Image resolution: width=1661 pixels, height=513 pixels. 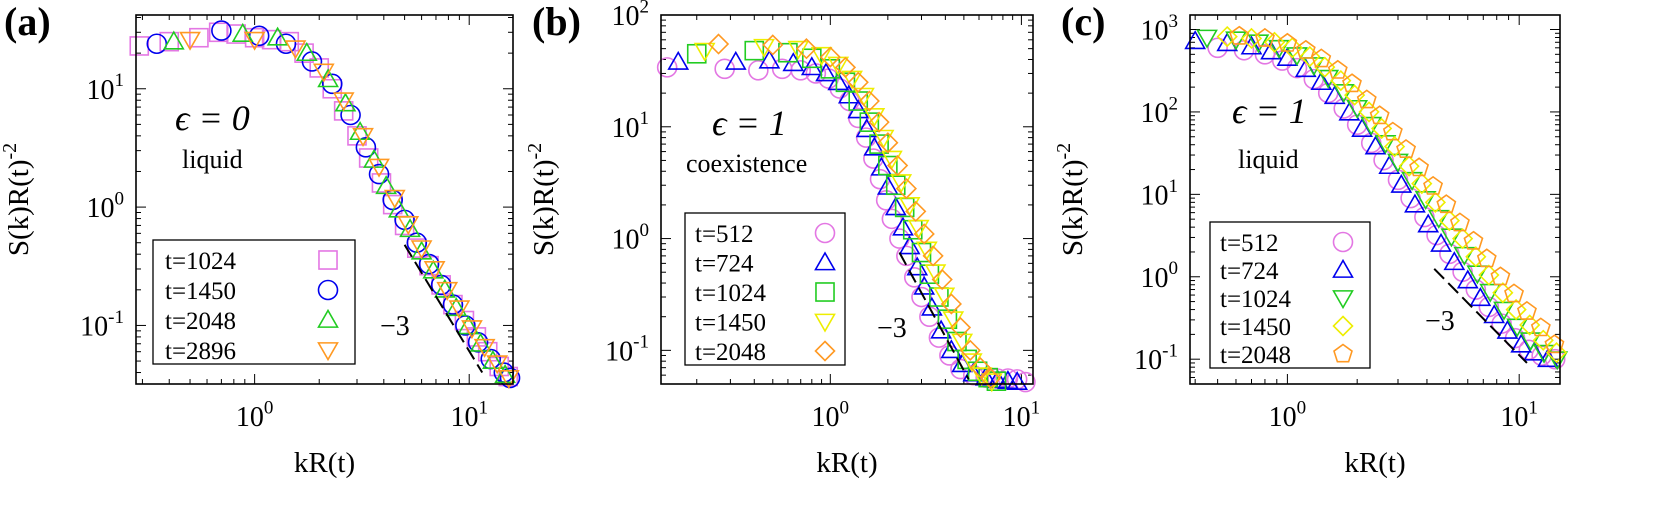 What do you see at coordinates (1159, 29) in the screenshot?
I see `y-tick-label: 10³` at bounding box center [1159, 29].